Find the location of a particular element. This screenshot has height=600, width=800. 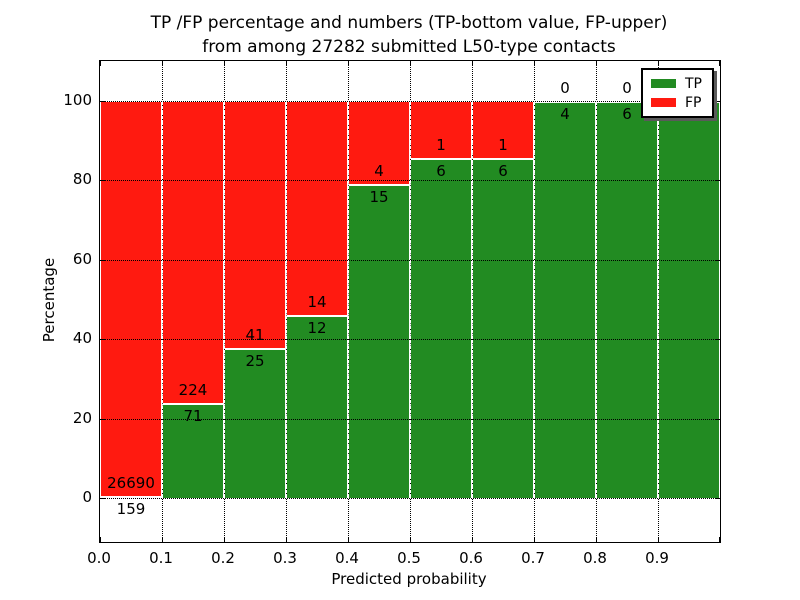

x-tick-label: 0.5 is located at coordinates (409, 558).